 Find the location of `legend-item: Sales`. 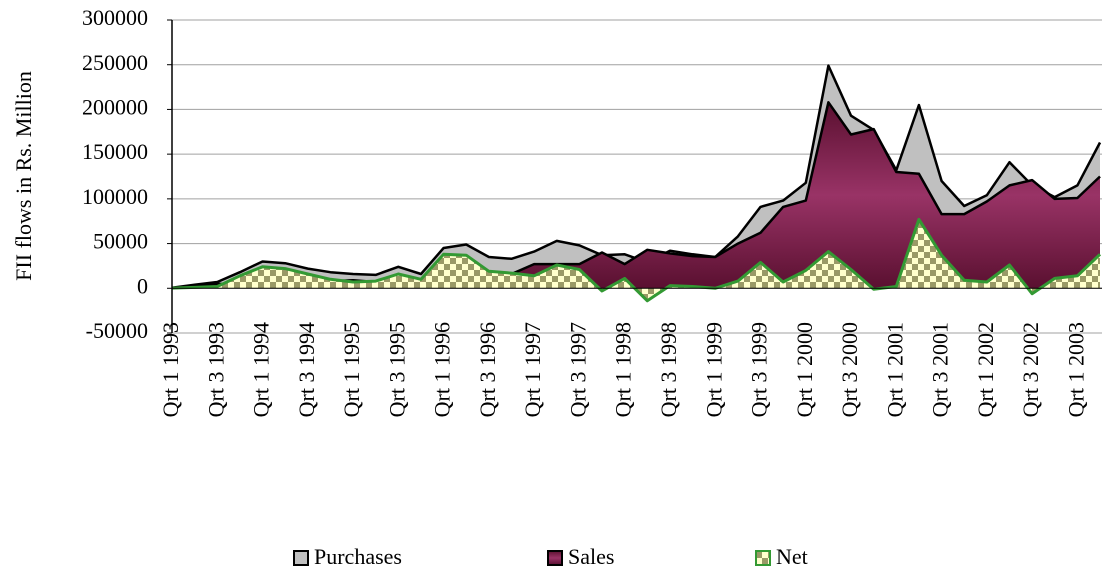

legend-item: Sales is located at coordinates (580, 556).